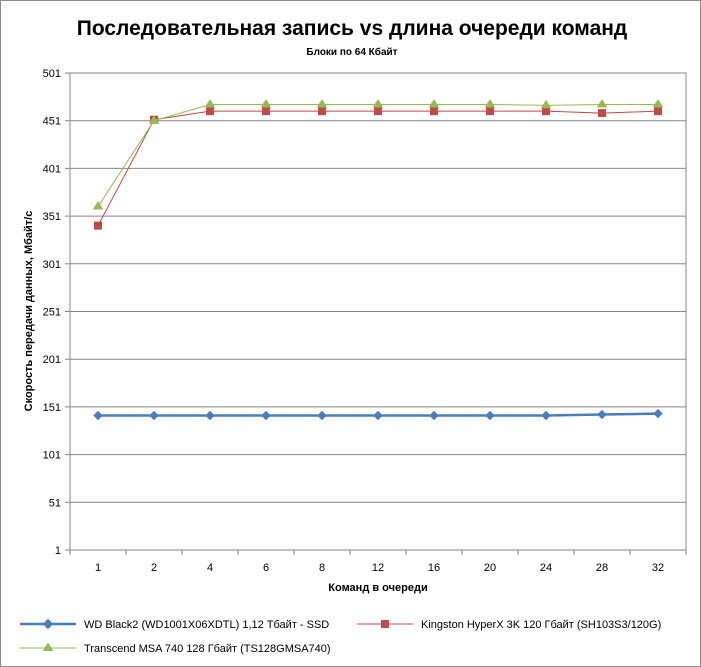 This screenshot has height=667, width=701. I want to click on x-tick-label: 4, so click(210, 568).